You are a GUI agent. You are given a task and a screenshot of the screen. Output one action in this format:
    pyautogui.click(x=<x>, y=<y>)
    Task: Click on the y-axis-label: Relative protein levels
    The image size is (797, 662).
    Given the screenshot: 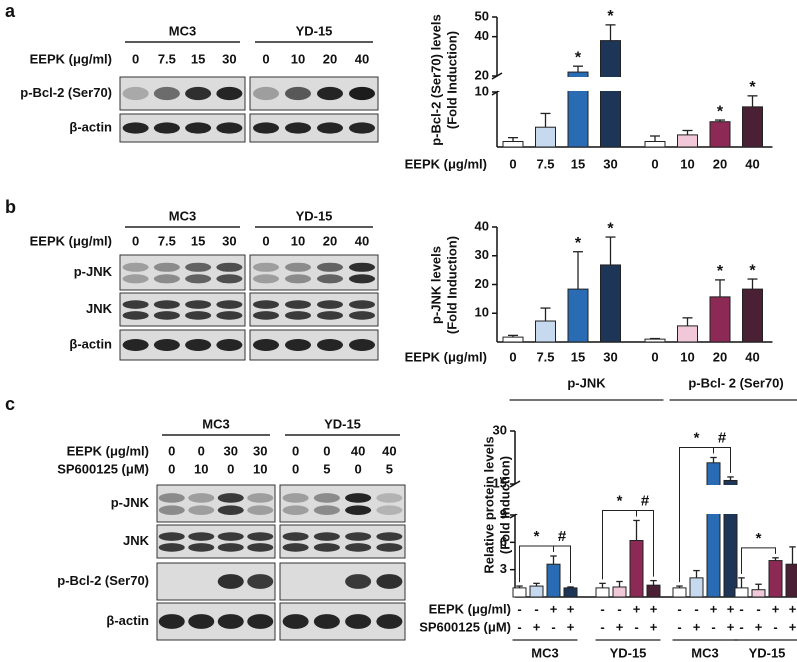 What is the action you would take?
    pyautogui.click(x=488, y=504)
    